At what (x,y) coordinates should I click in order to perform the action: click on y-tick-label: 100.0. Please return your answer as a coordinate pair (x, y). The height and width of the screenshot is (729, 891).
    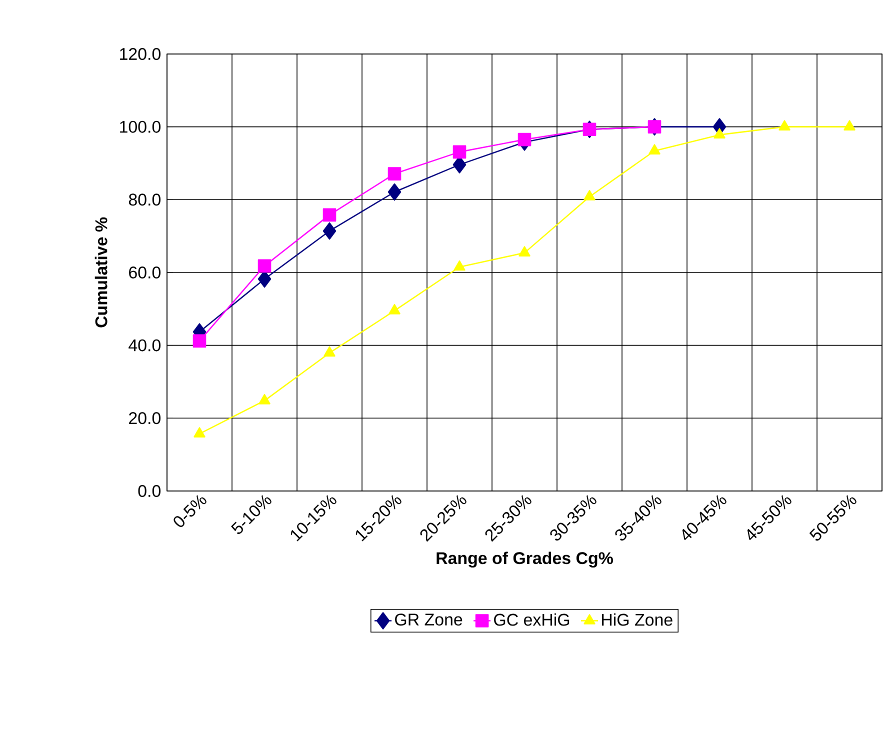
    Looking at the image, I should click on (140, 126).